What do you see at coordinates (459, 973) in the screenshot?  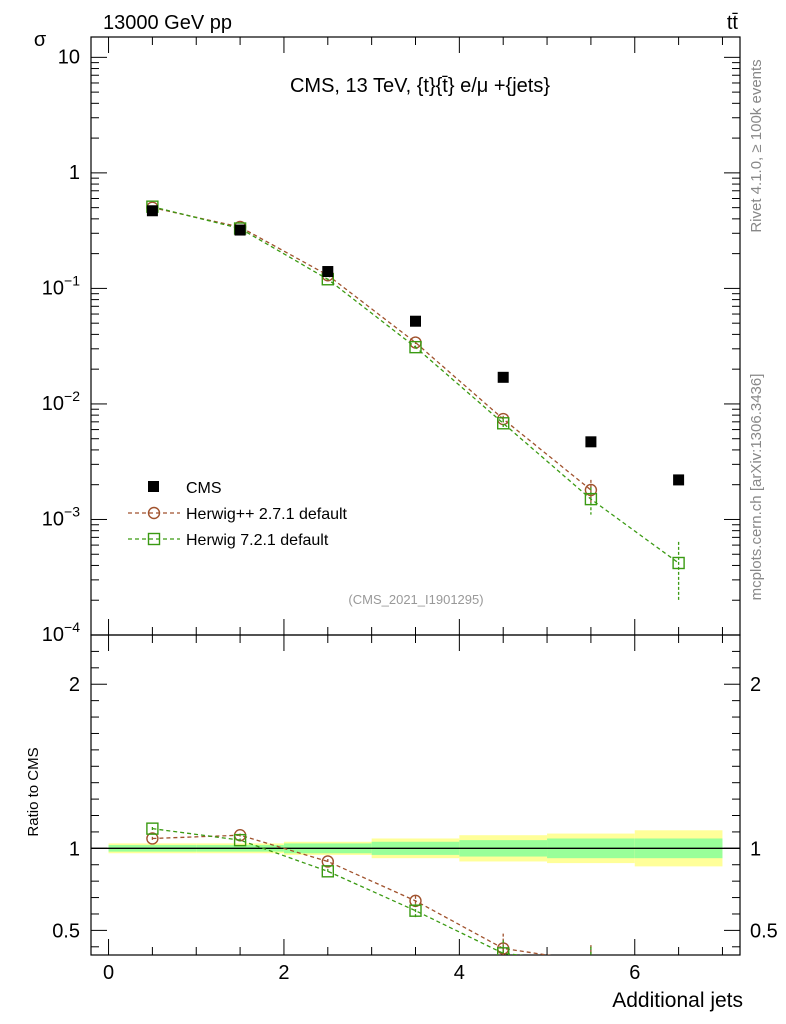 I see `x-tick-label: 4` at bounding box center [459, 973].